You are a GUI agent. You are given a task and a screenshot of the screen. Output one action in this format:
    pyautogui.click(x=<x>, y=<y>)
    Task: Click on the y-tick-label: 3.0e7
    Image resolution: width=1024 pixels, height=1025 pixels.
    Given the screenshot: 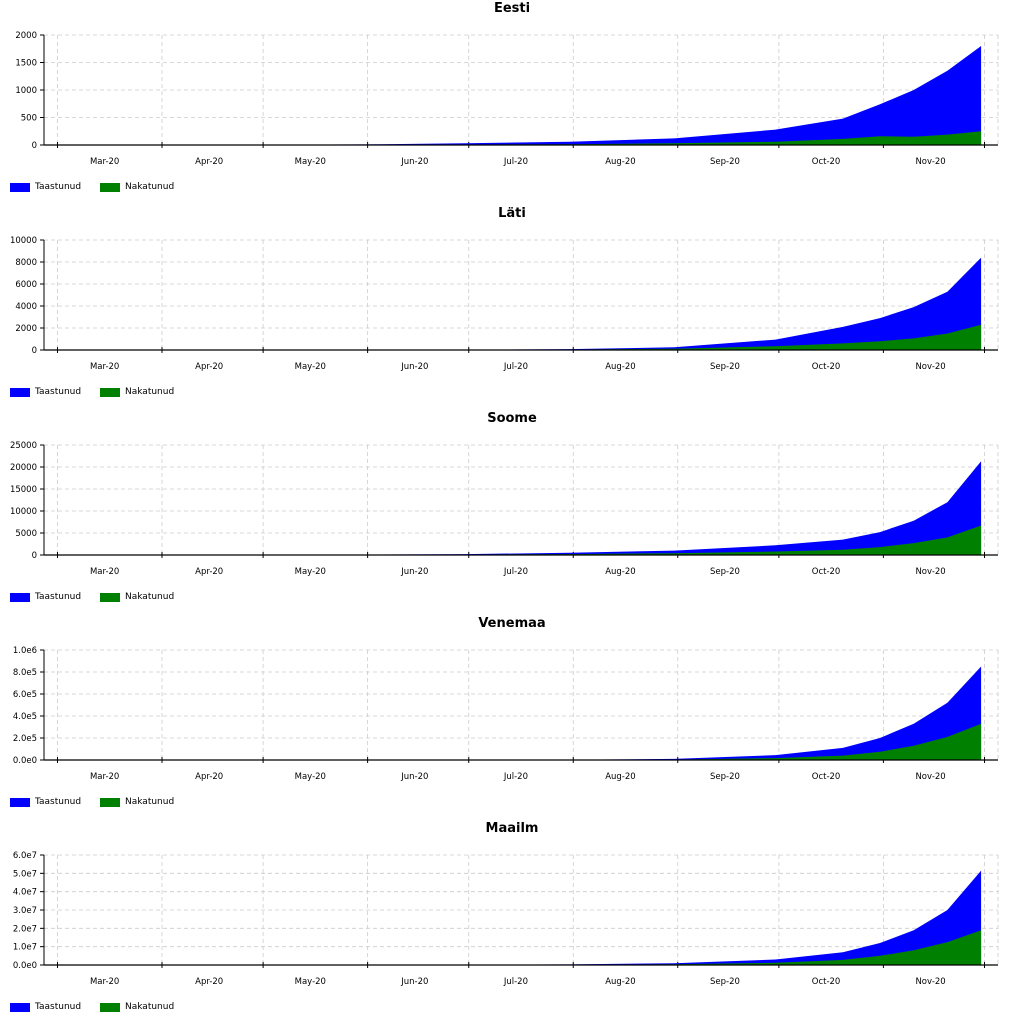 What is the action you would take?
    pyautogui.click(x=25, y=911)
    